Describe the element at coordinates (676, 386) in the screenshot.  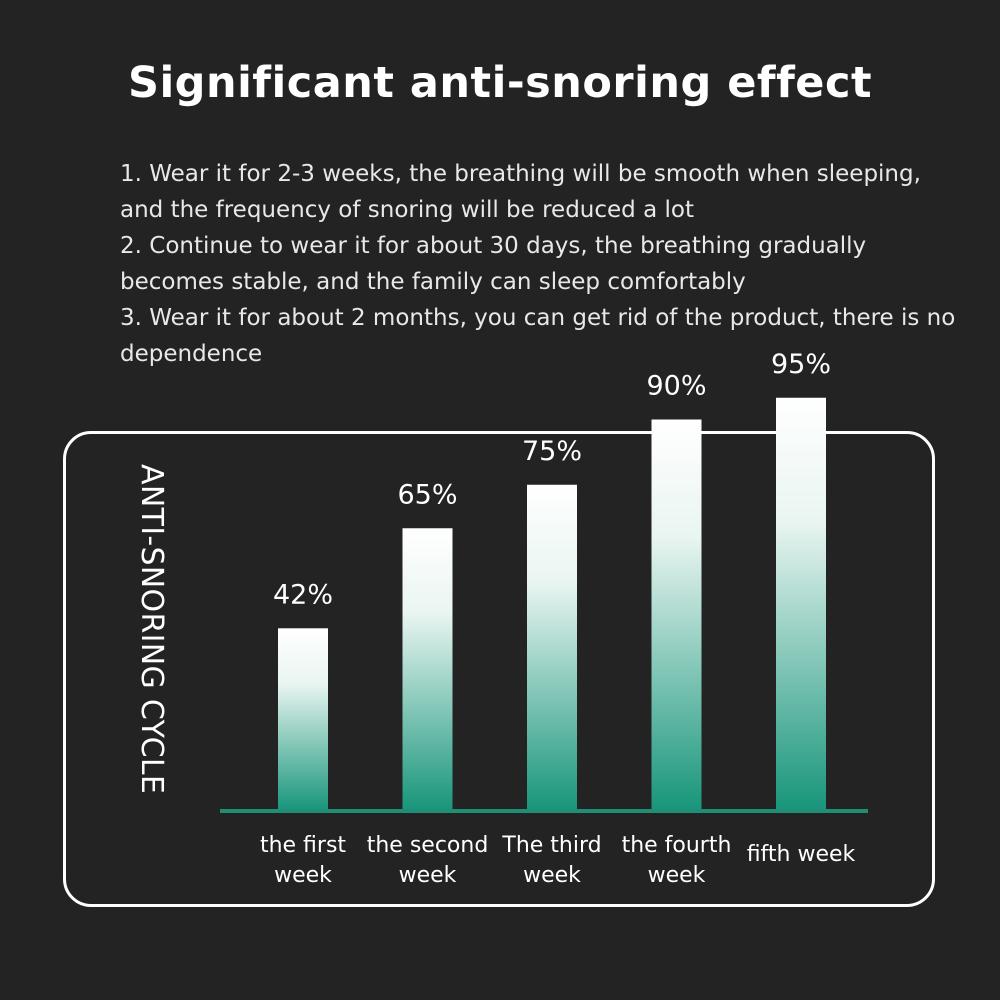
I see `value-label-4: 90%` at that location.